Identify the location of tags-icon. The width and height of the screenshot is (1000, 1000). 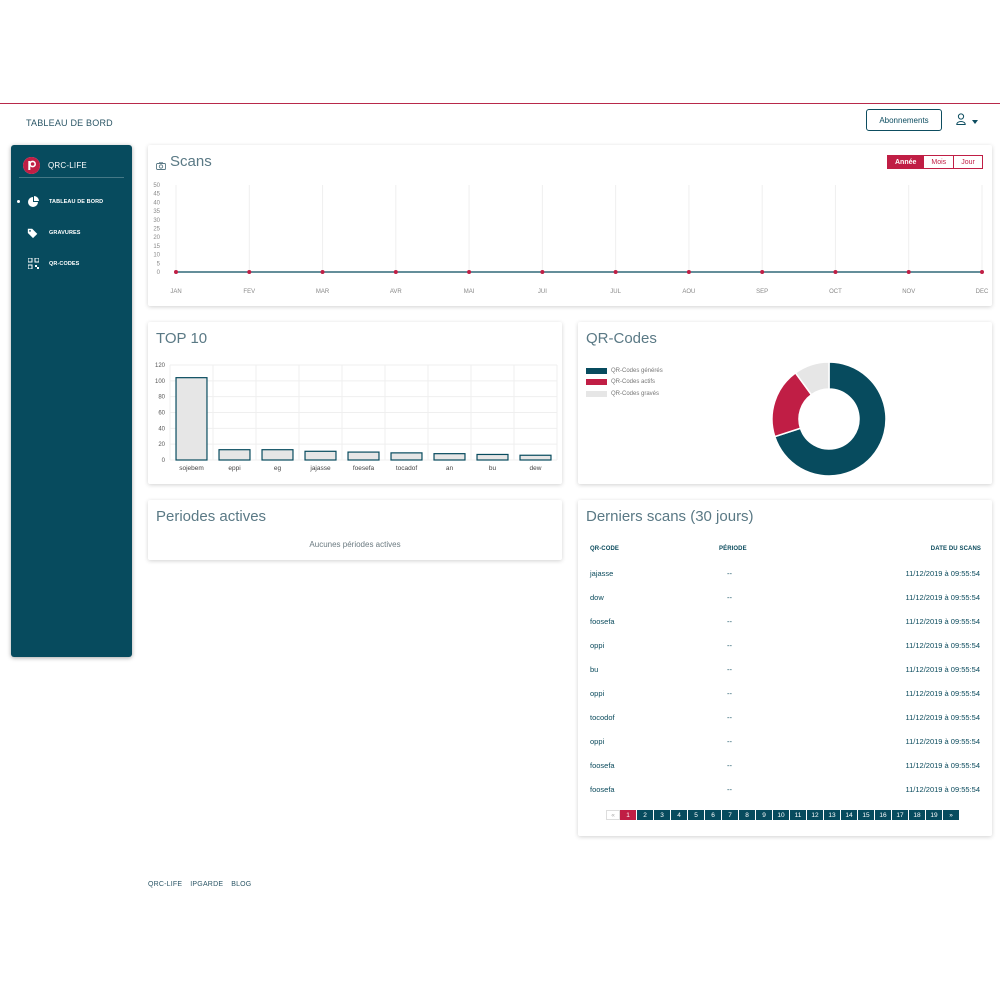
(33, 233).